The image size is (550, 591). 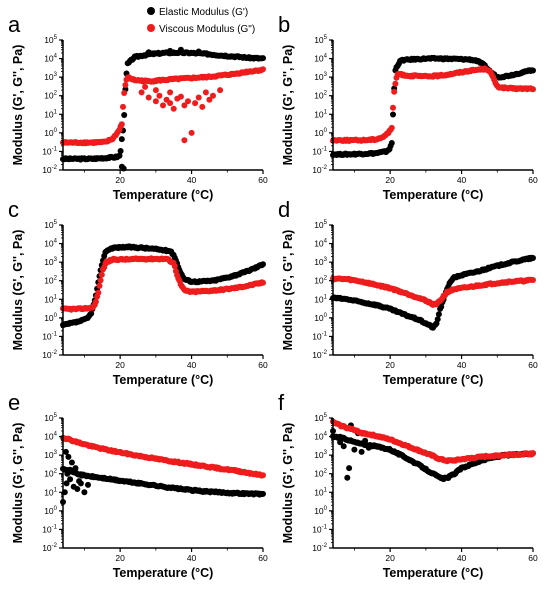 I want to click on series-viscous-e, so click(x=163, y=456).